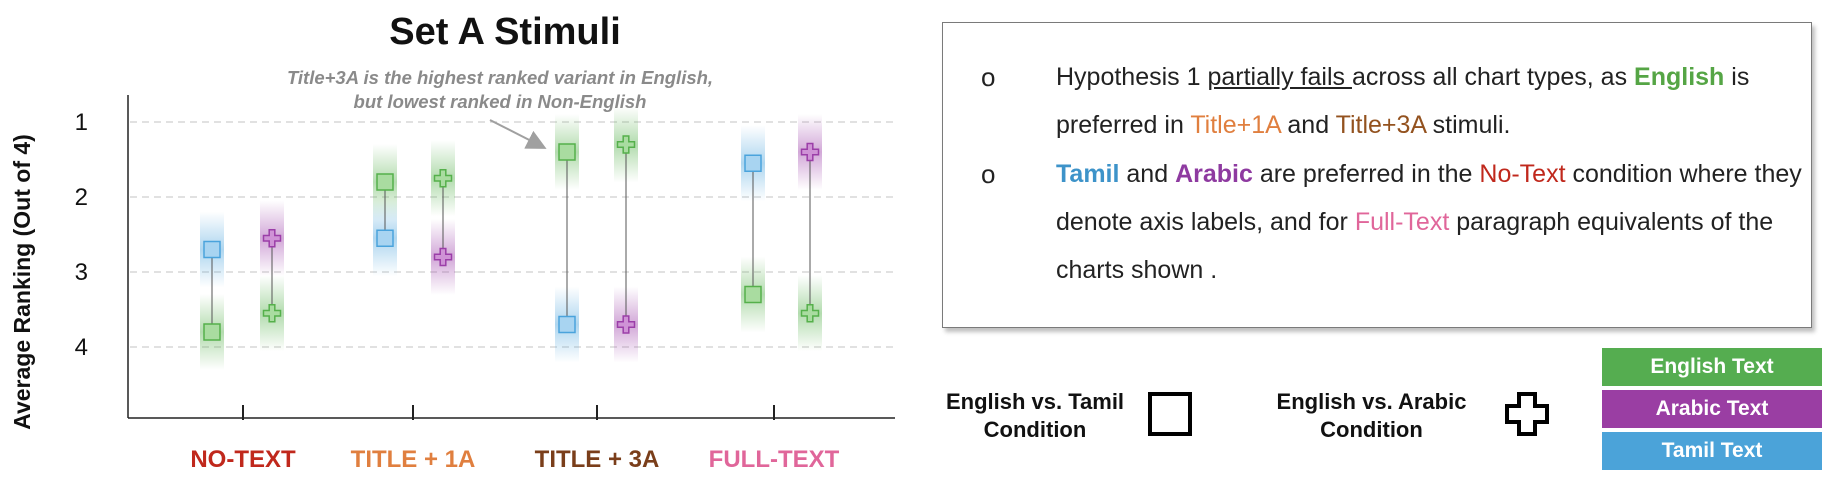  I want to click on y-tick-label: 3, so click(81, 272).